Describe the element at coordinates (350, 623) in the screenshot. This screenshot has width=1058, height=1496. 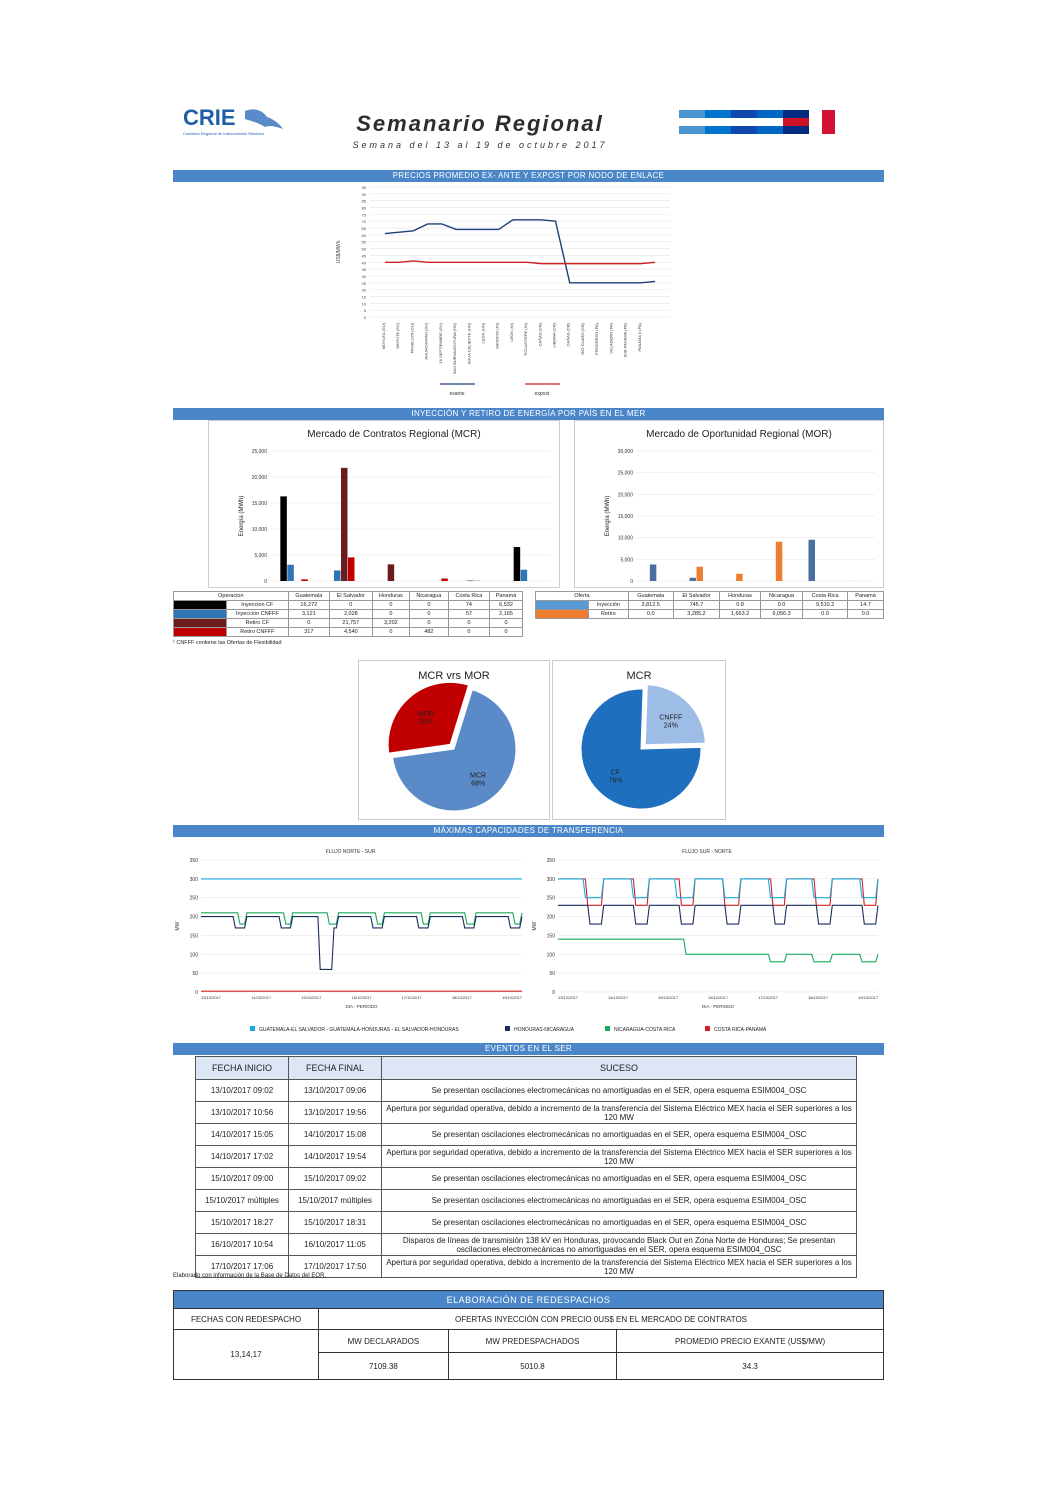
I see `table-cell: 21,757` at that location.